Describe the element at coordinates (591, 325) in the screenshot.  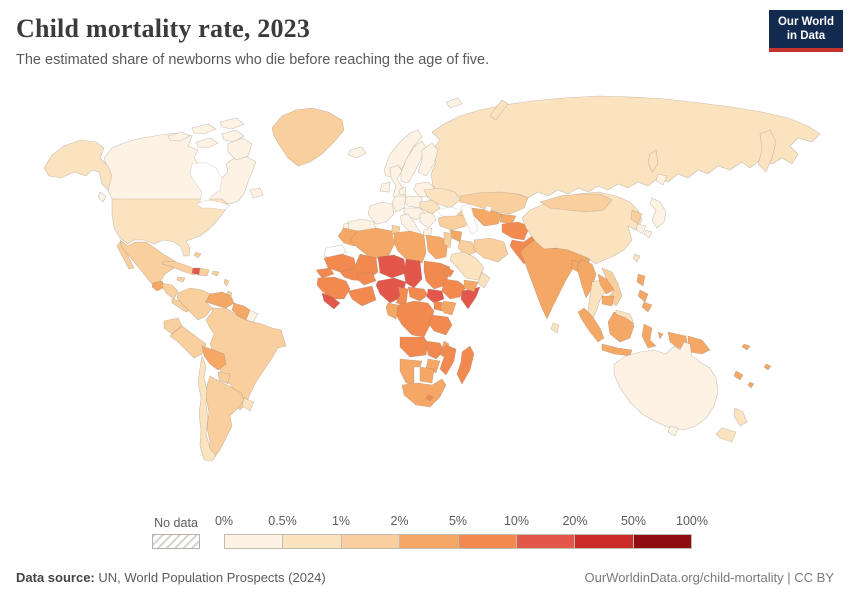
I see `country-indonesia-sumatra` at that location.